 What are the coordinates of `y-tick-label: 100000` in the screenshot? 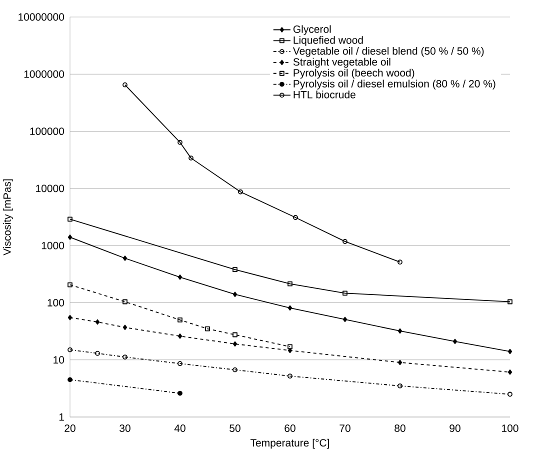 It's located at (47, 132).